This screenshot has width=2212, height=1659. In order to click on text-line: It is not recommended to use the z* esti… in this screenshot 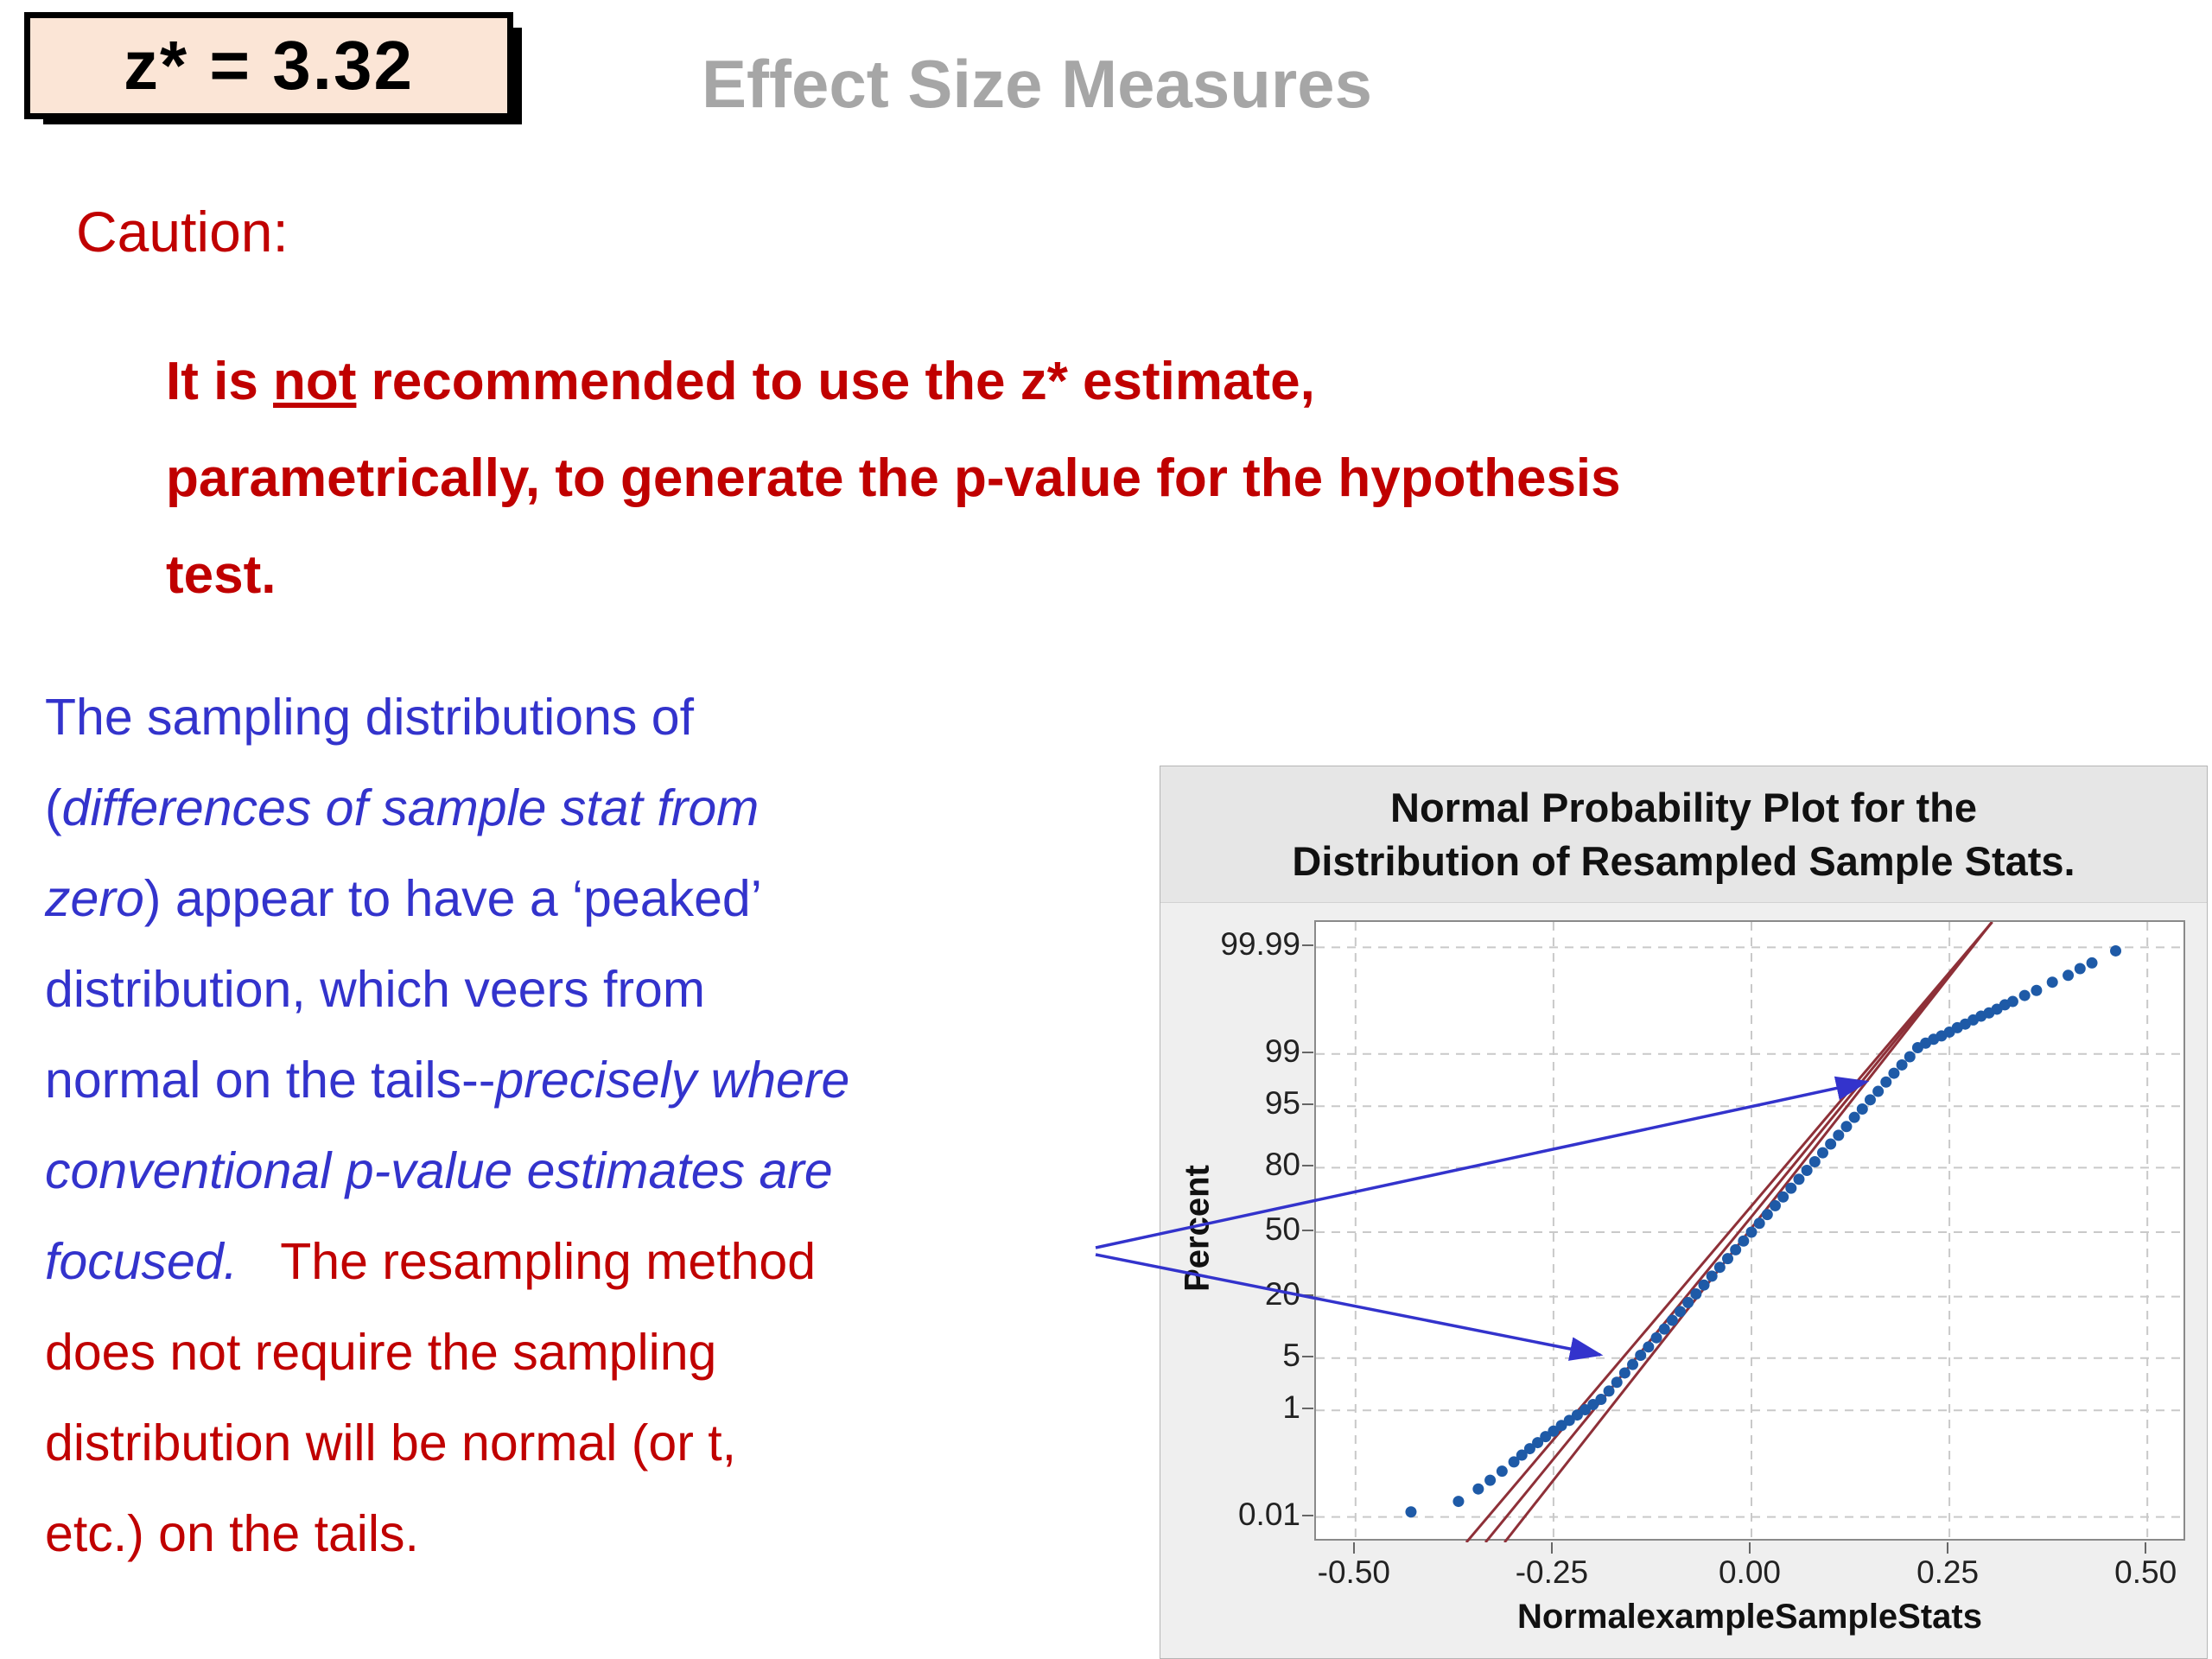, I will do `click(740, 381)`.